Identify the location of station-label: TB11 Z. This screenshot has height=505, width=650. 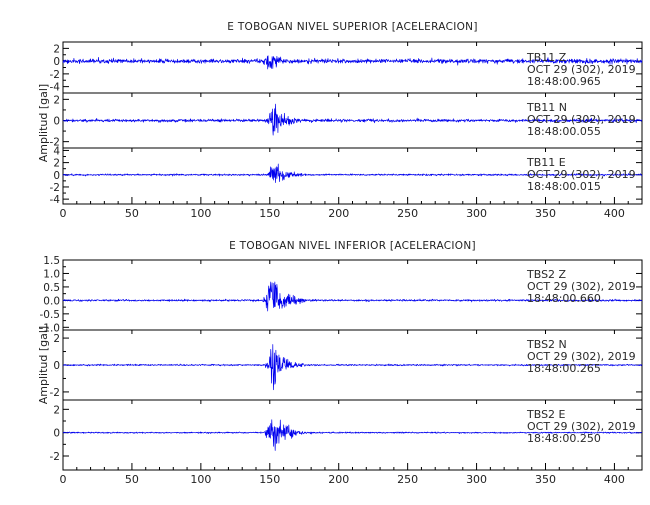
(546, 57).